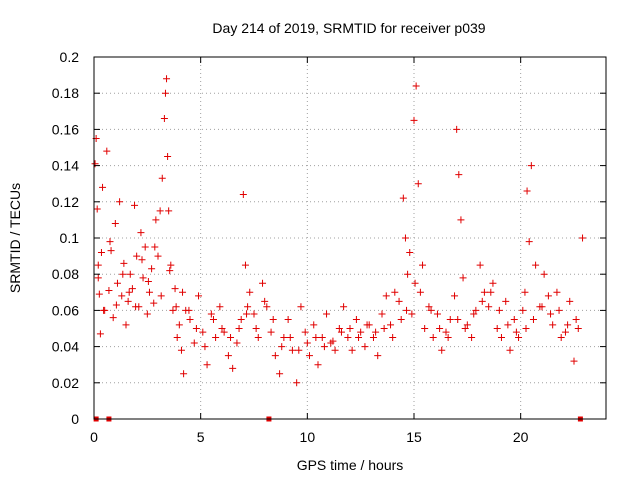 The width and height of the screenshot is (640, 480). I want to click on y-tick-label: 0.14, so click(65, 166).